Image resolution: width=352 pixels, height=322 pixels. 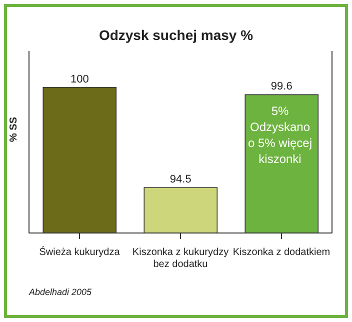 I want to click on y-axis-title: % SS, so click(x=14, y=129).